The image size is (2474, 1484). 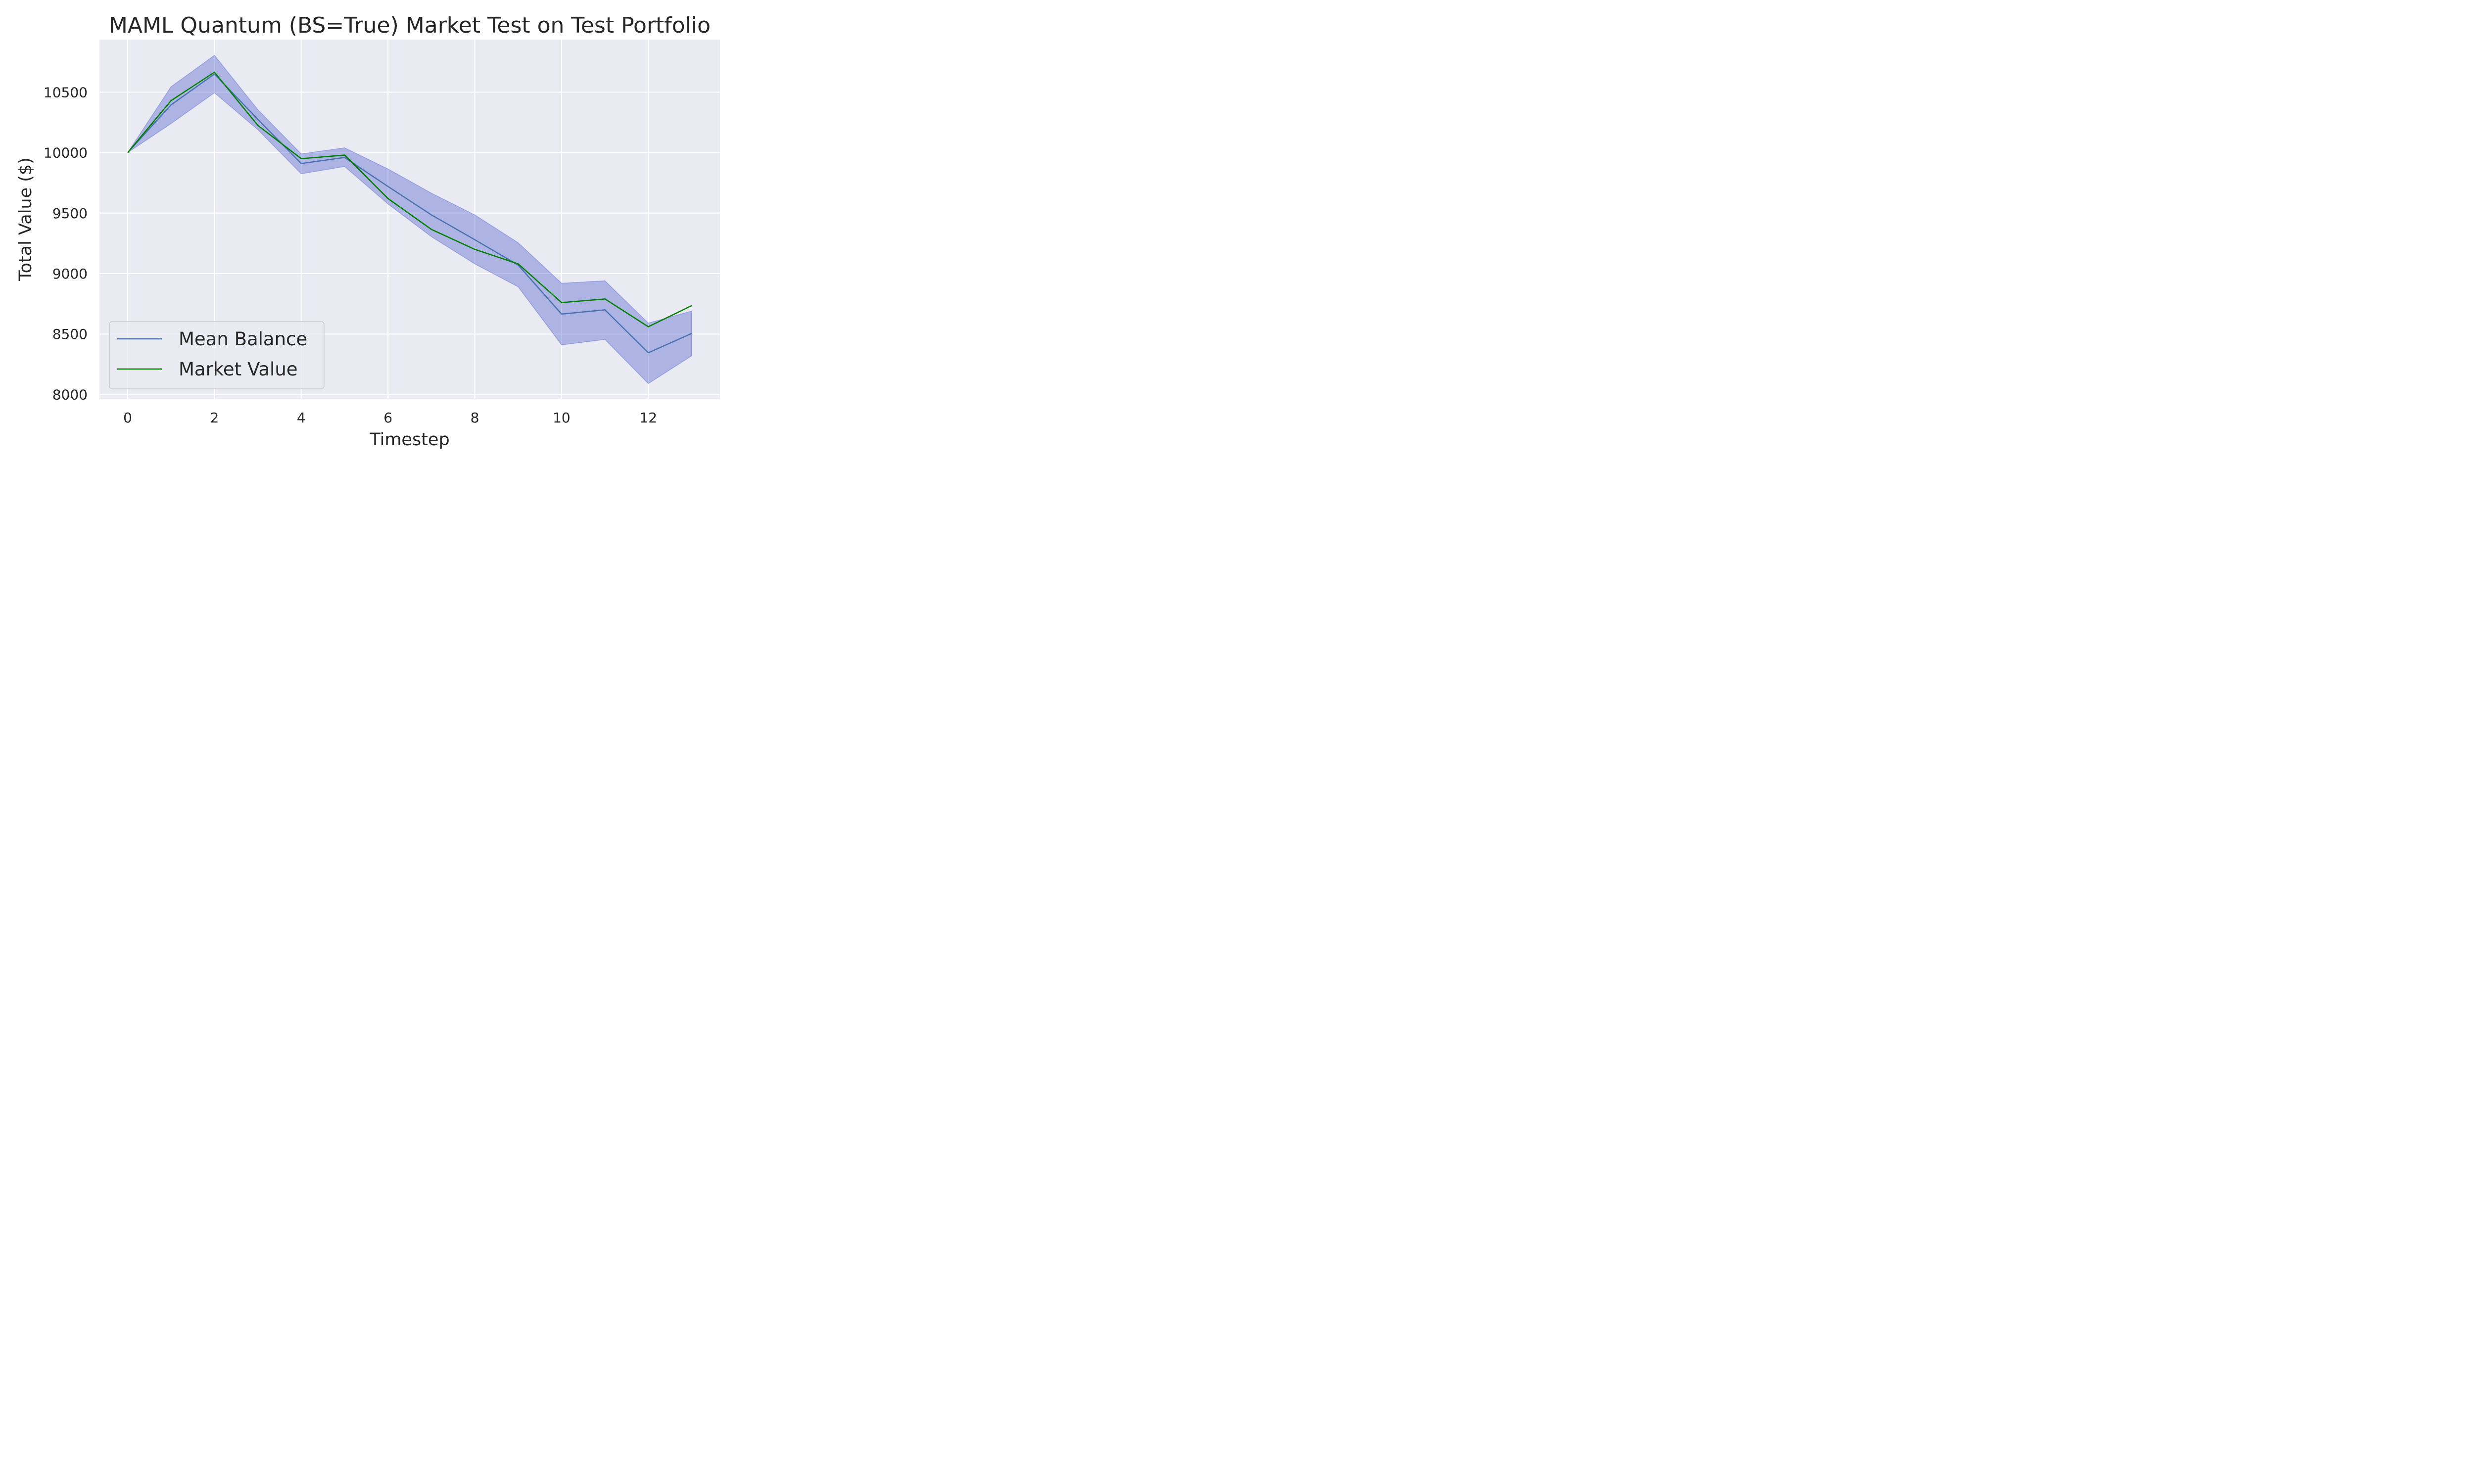 What do you see at coordinates (70, 213) in the screenshot?
I see `y-tick-label: 9500` at bounding box center [70, 213].